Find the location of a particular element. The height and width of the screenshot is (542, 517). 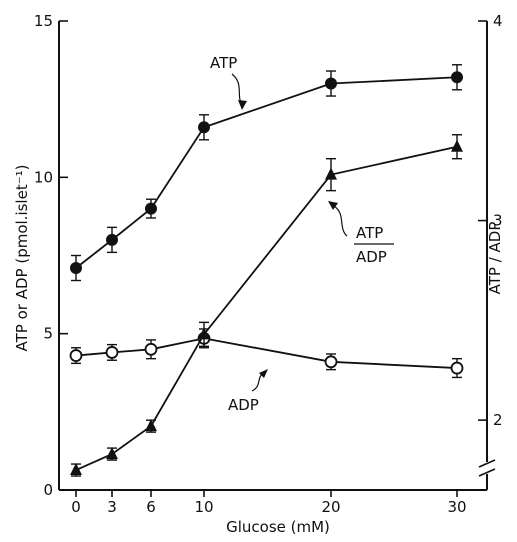

ratio-annotation-arrow is located at coordinates (340, 221).